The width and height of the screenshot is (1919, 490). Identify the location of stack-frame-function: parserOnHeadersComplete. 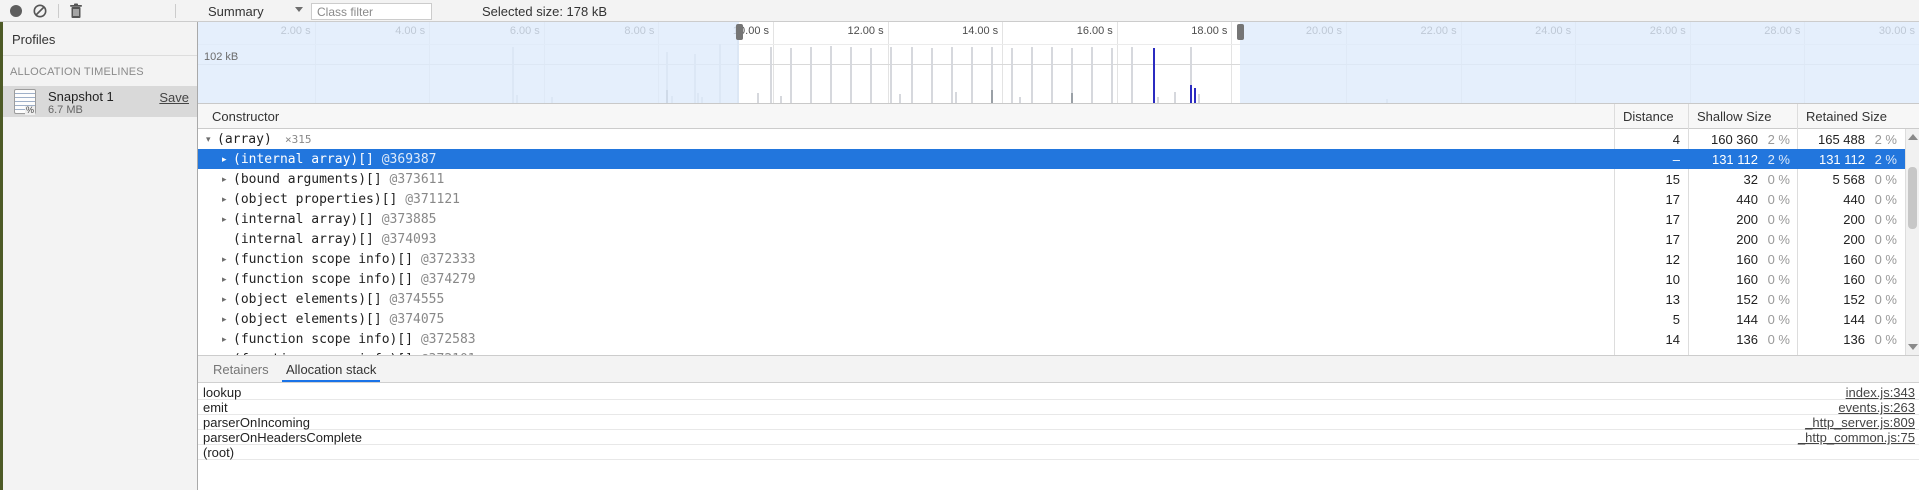
(282, 437).